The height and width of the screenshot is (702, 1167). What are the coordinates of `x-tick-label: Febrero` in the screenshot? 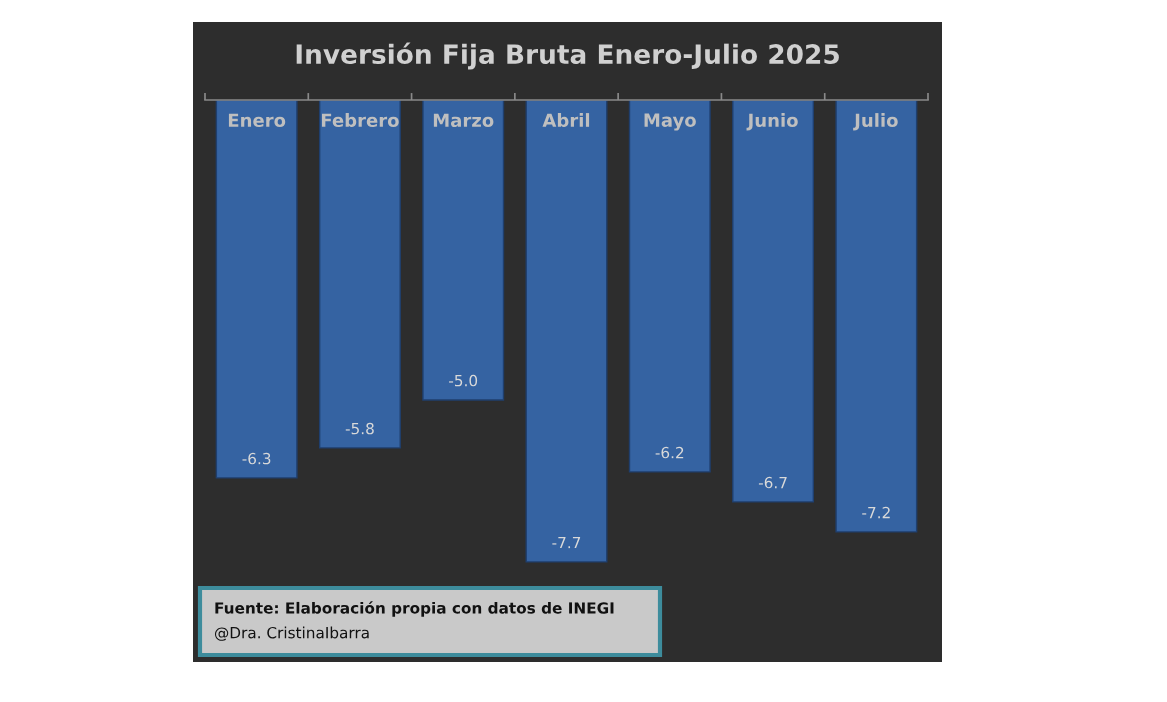 It's located at (360, 120).